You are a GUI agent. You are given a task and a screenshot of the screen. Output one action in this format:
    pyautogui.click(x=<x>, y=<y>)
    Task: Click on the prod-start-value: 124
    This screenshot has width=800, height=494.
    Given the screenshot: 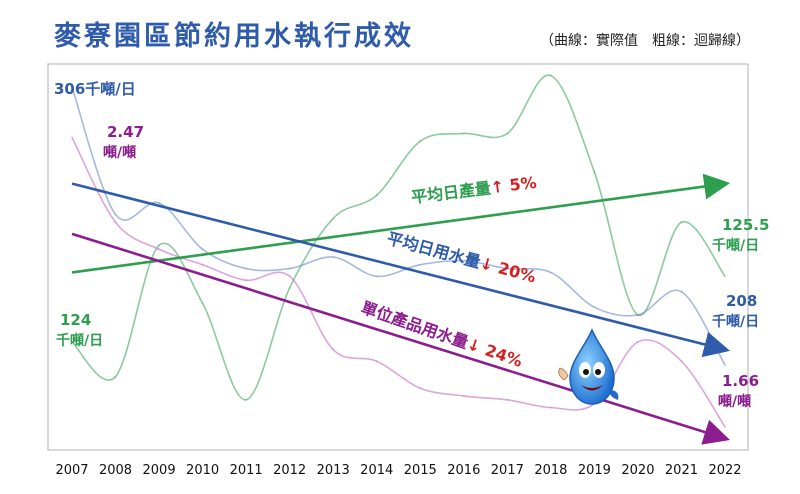 What is the action you would take?
    pyautogui.click(x=75, y=320)
    